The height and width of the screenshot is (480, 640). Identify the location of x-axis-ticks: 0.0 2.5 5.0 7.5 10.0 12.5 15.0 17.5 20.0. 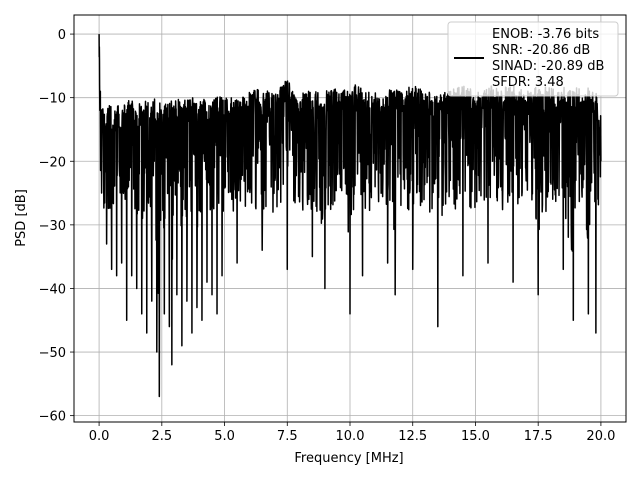
(352, 433).